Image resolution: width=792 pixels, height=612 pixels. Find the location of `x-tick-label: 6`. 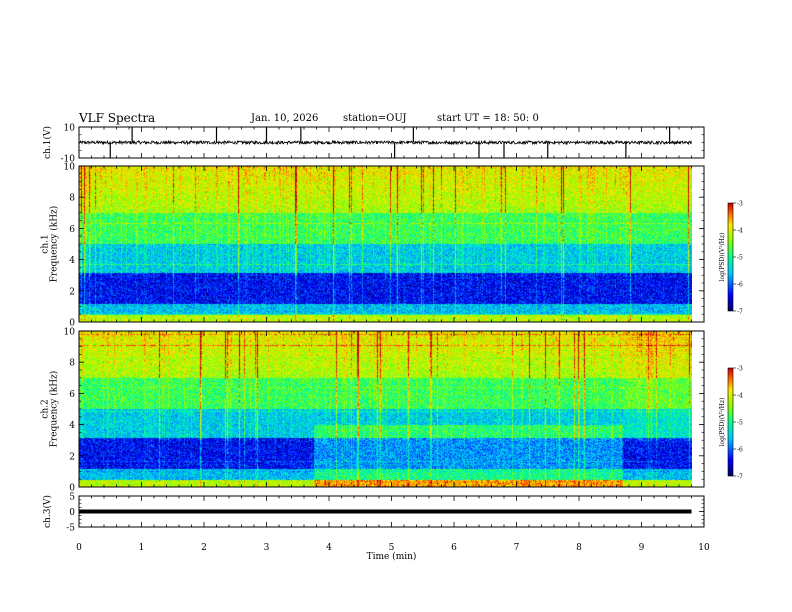

x-tick-label: 6 is located at coordinates (454, 548).